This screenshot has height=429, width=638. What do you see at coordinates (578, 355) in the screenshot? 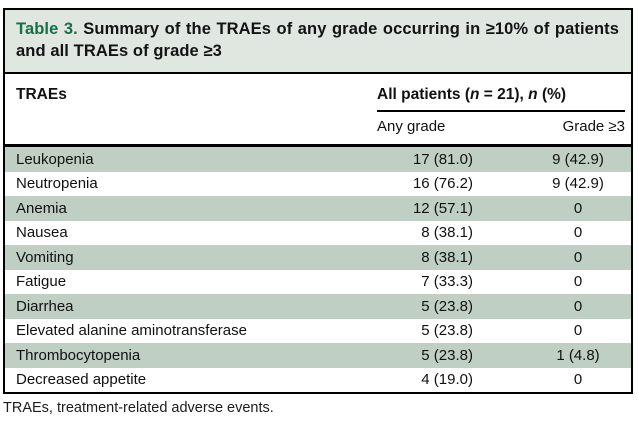
I see `row-grade3: 1 (4.8)` at bounding box center [578, 355].